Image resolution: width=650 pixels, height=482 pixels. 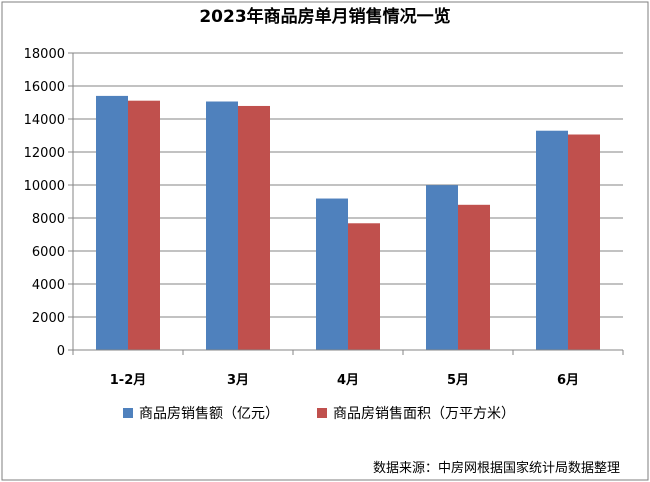 What do you see at coordinates (48, 318) in the screenshot?
I see `y-tick-label: 2000` at bounding box center [48, 318].